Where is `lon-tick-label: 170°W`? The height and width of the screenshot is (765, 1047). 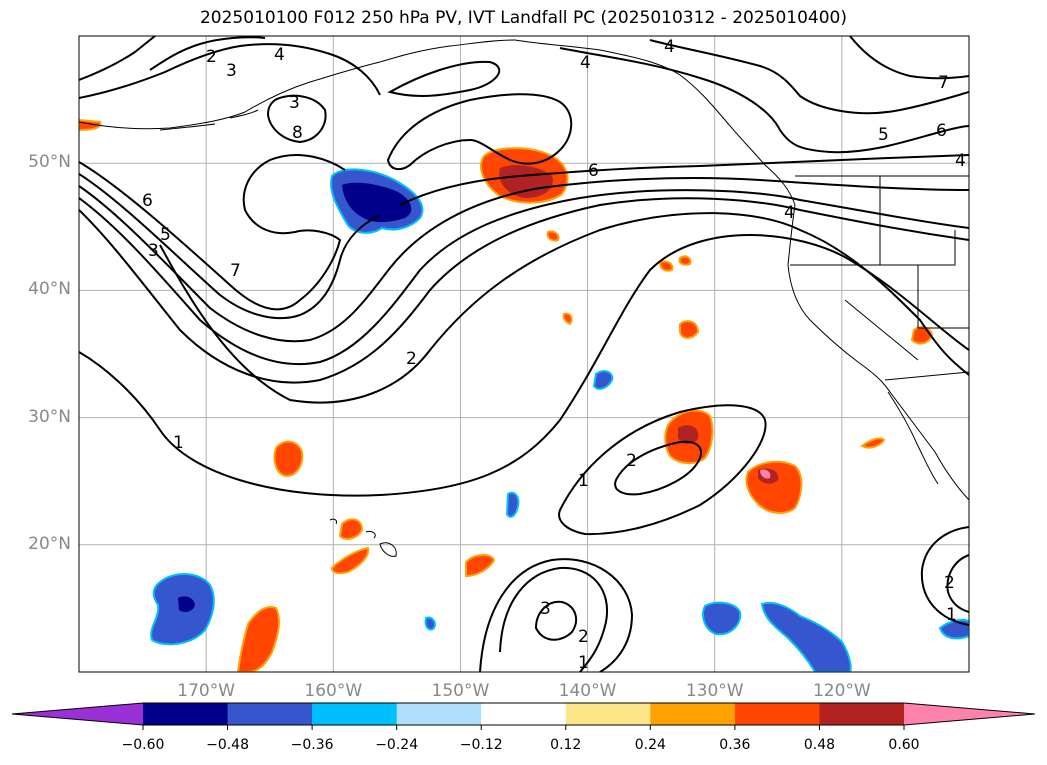 lon-tick-label: 170°W is located at coordinates (206, 691).